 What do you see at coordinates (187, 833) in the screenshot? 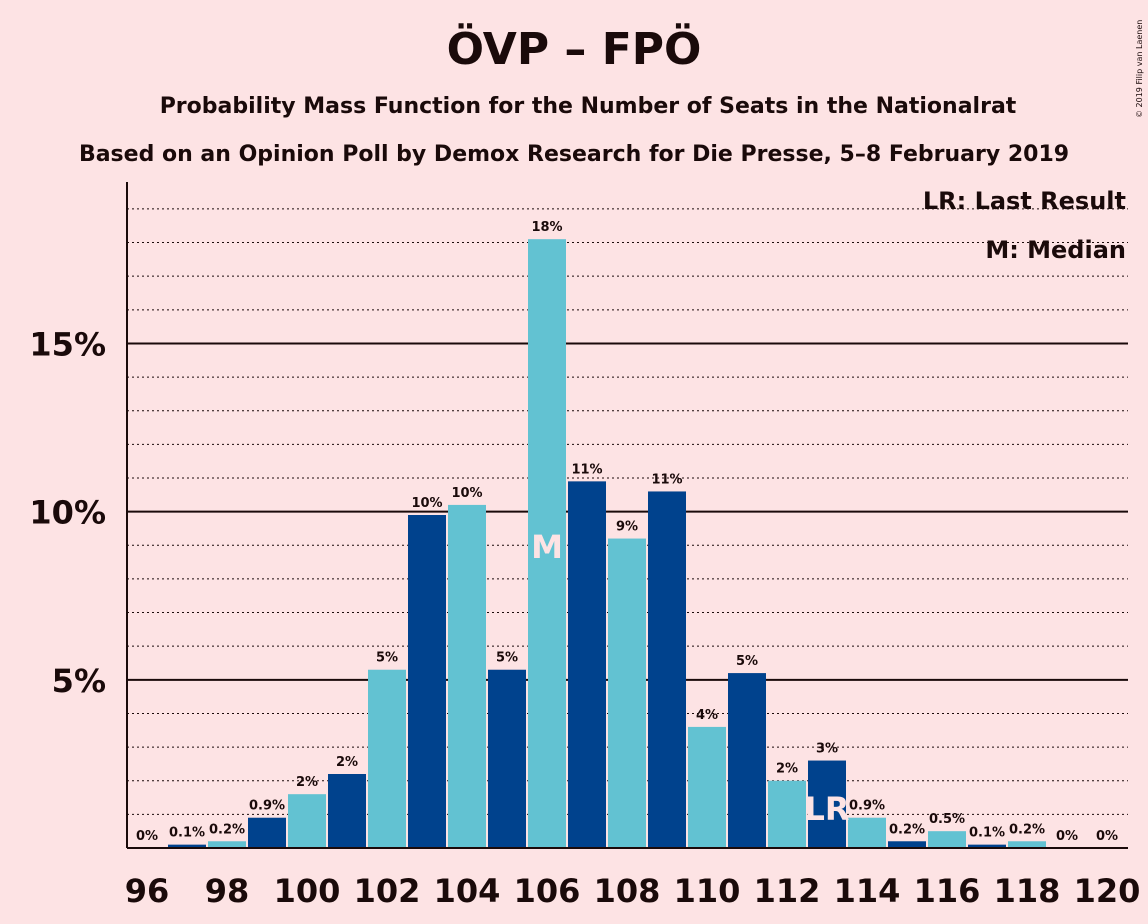
I see `bar-label-97: 0.1%` at bounding box center [187, 833].